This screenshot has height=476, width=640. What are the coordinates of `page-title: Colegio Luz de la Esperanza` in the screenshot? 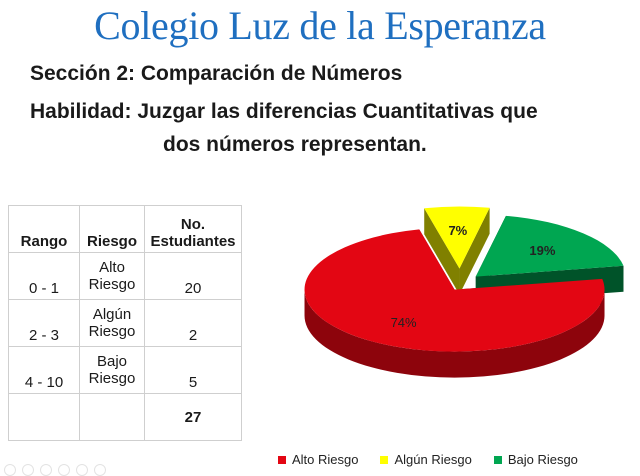 It's located at (320, 25).